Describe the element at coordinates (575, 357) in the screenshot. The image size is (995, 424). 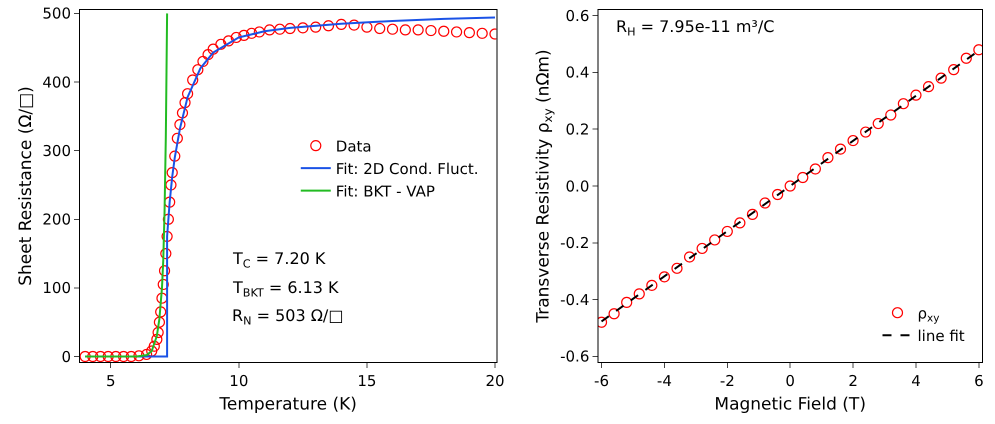
I see `y-tick-label: -0.6` at that location.